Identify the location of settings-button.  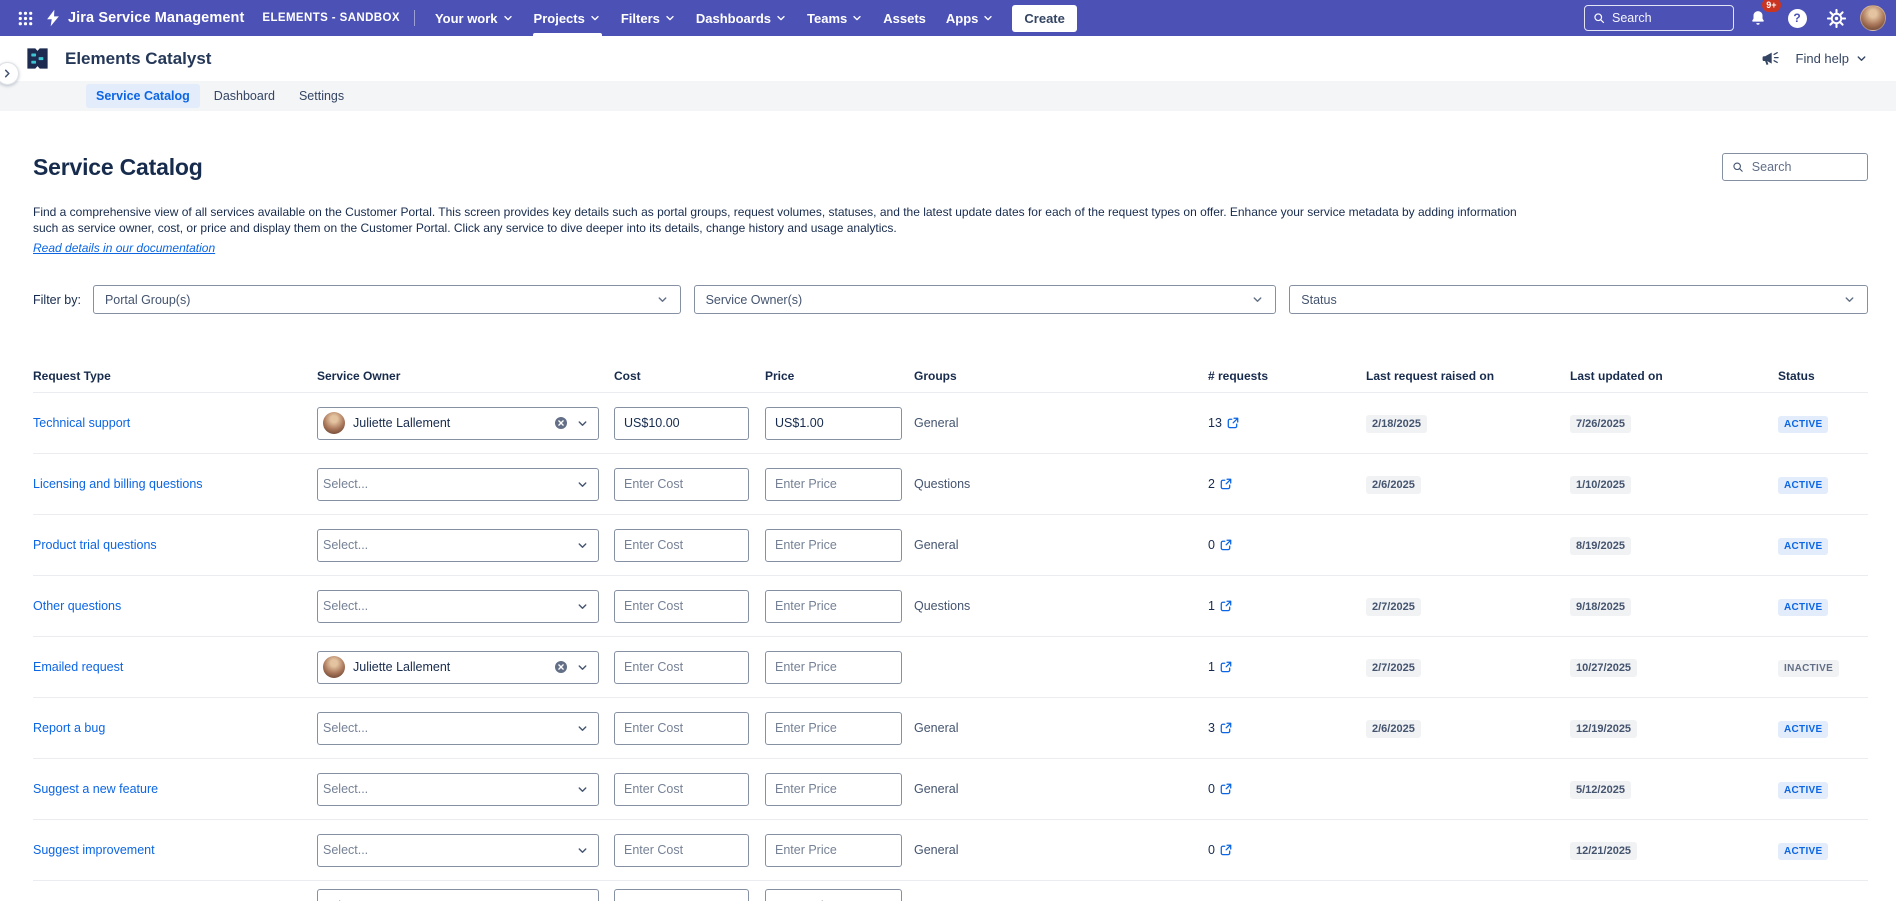
(1836, 18).